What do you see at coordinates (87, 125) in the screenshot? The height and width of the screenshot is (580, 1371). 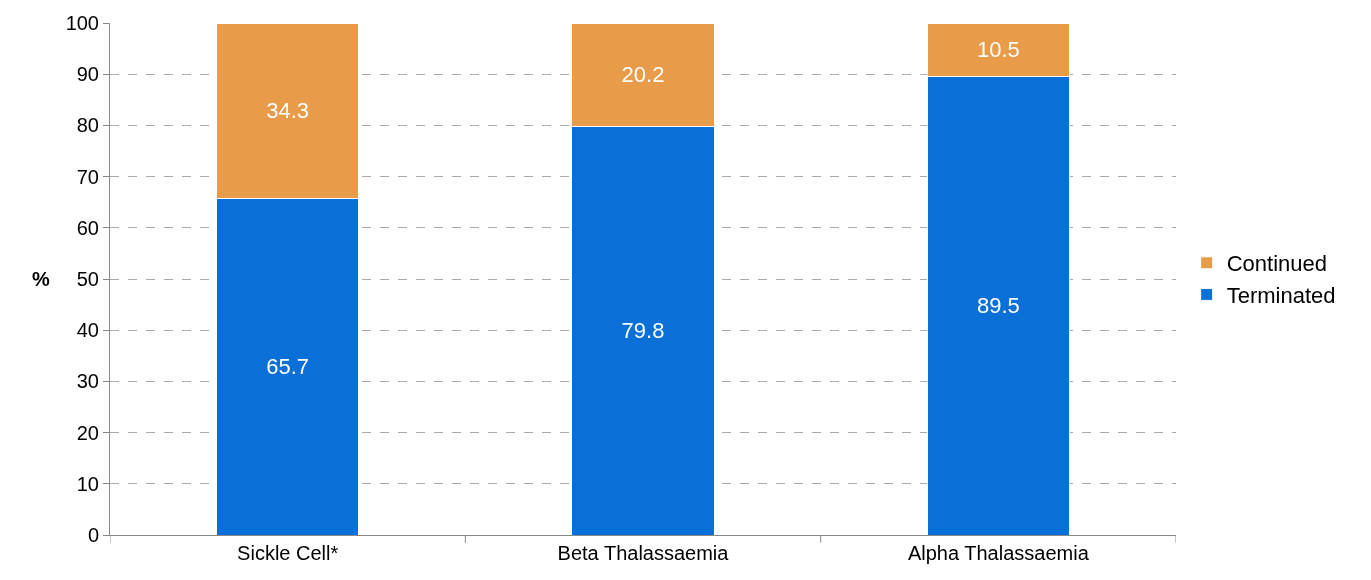 I see `y-tick-label: 80` at bounding box center [87, 125].